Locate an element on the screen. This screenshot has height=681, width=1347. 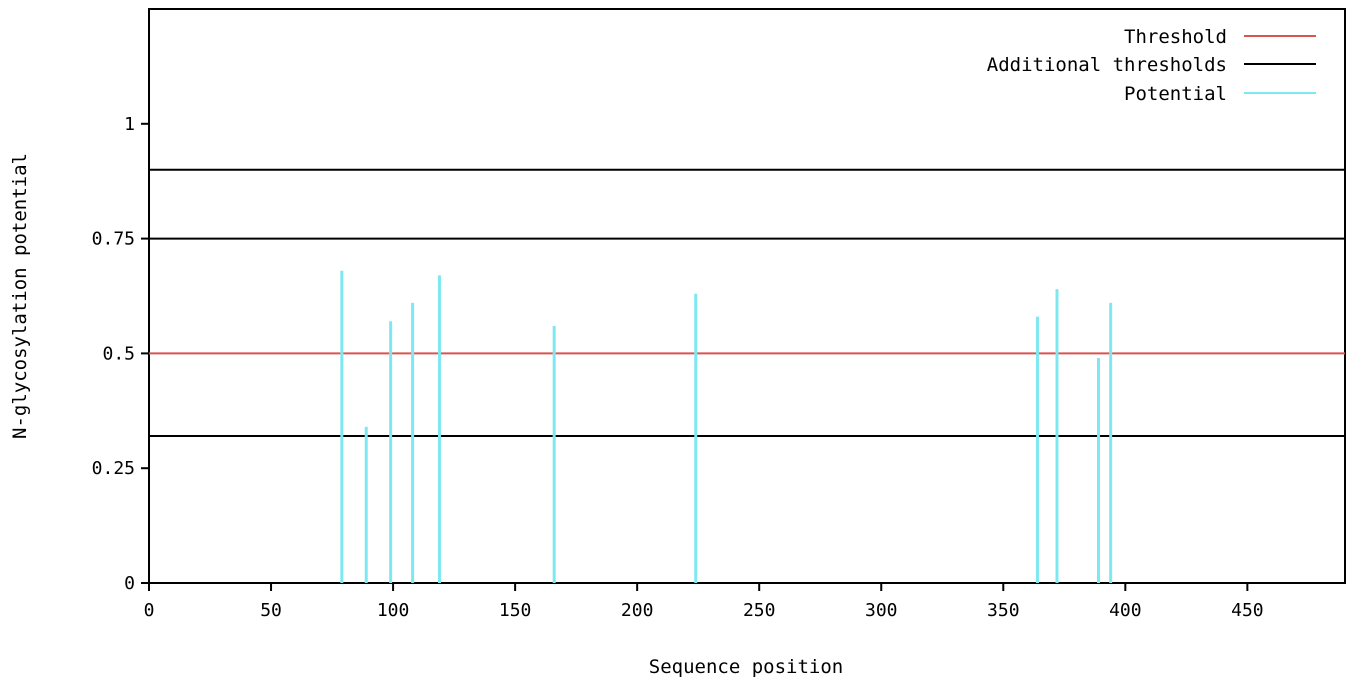
y-tick-label-1: 0.25 is located at coordinates (113, 468).